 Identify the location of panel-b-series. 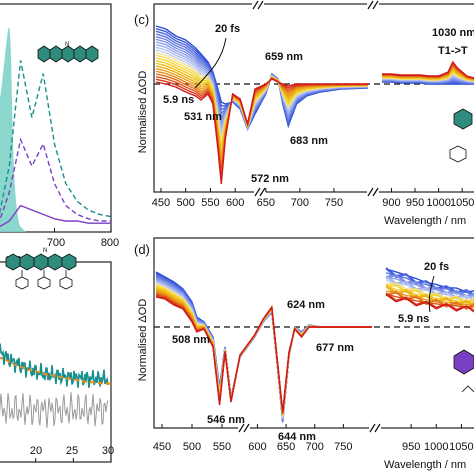
(55, 385).